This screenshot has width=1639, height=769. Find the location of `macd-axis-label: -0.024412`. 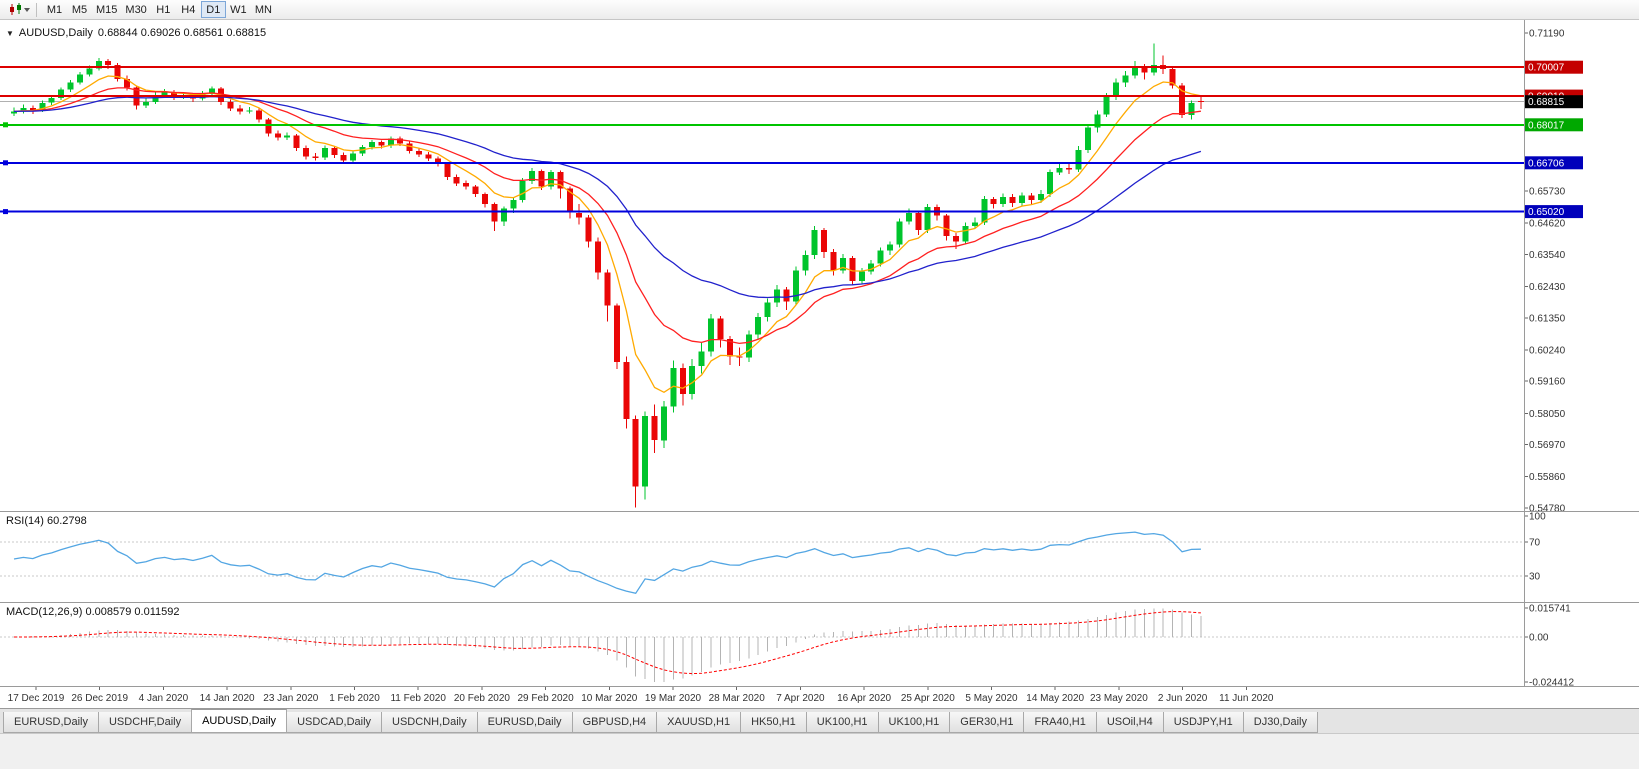

macd-axis-label: -0.024412 is located at coordinates (1551, 683).